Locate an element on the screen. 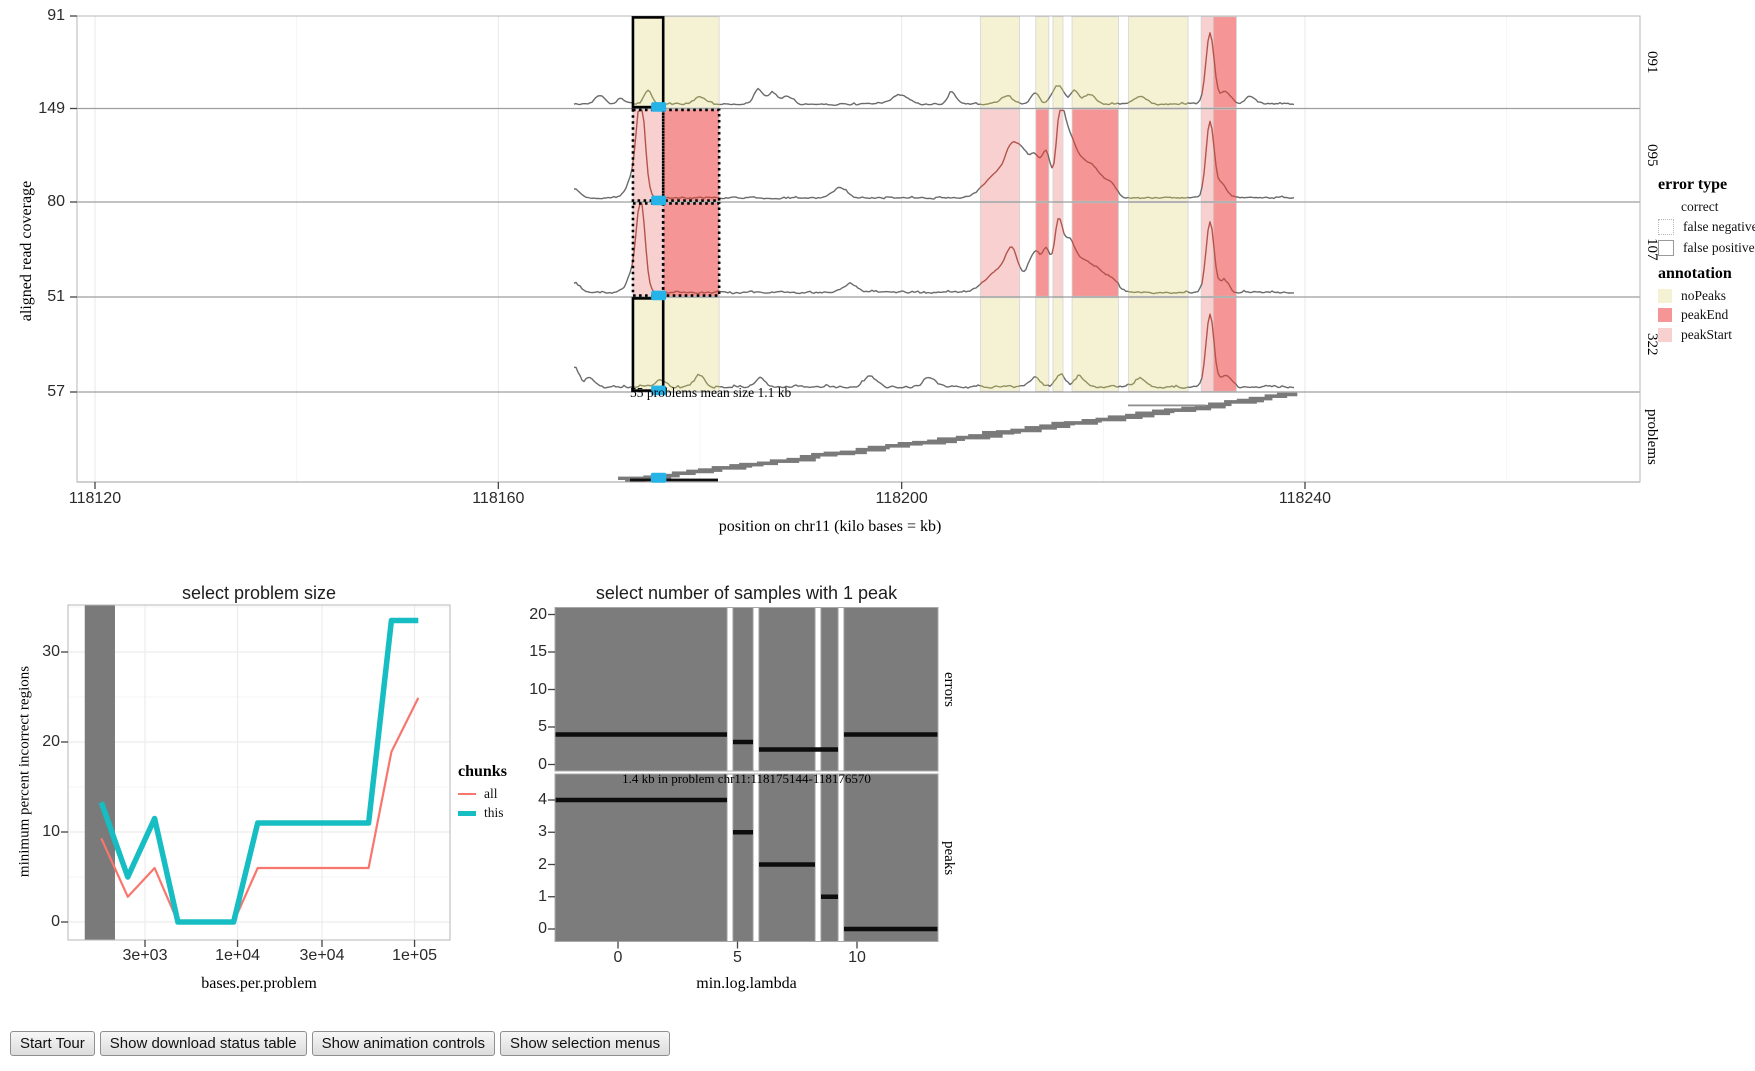  facet-strip-322: 322 is located at coordinates (1652, 344).